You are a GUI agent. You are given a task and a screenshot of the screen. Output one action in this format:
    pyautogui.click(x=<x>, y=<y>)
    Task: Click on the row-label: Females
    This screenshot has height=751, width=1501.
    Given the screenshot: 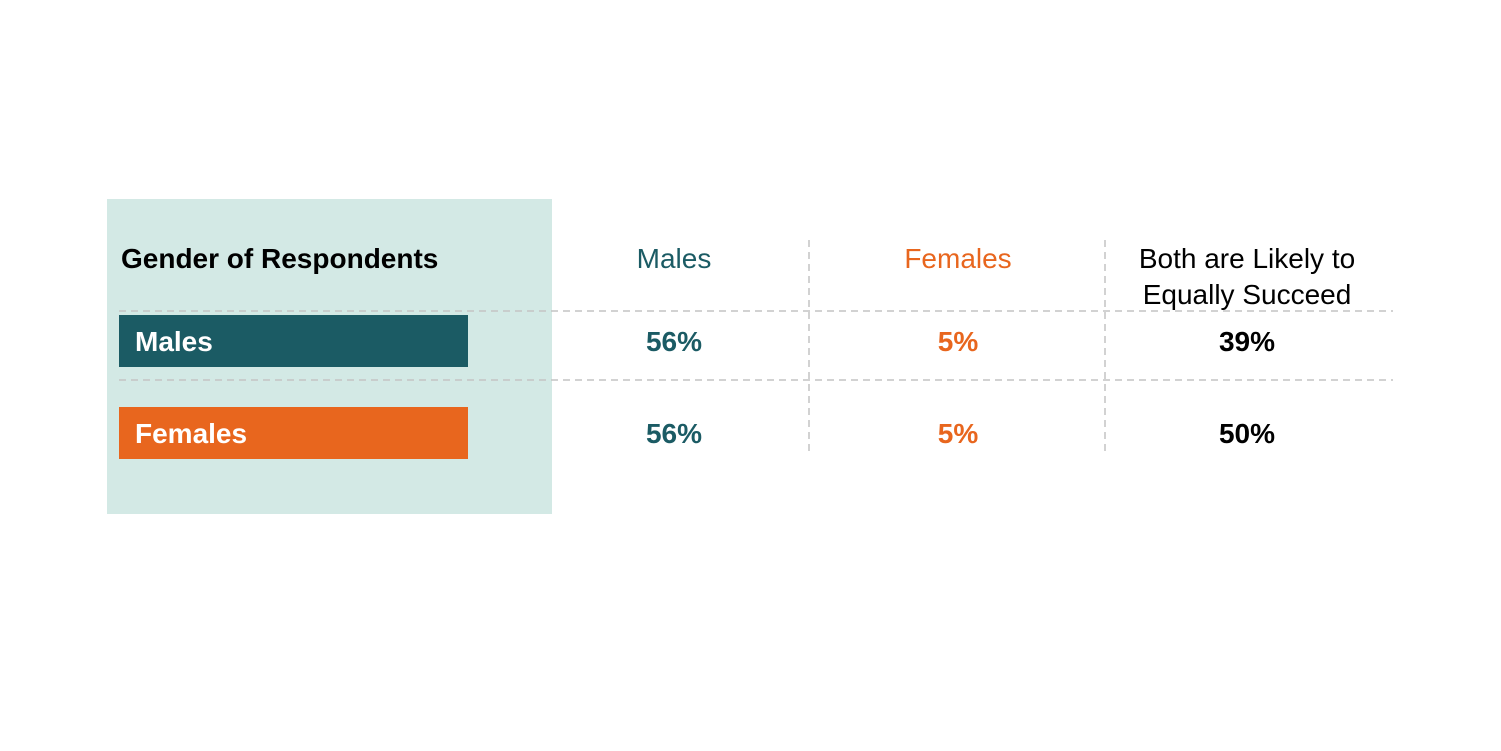 What is the action you would take?
    pyautogui.click(x=191, y=433)
    